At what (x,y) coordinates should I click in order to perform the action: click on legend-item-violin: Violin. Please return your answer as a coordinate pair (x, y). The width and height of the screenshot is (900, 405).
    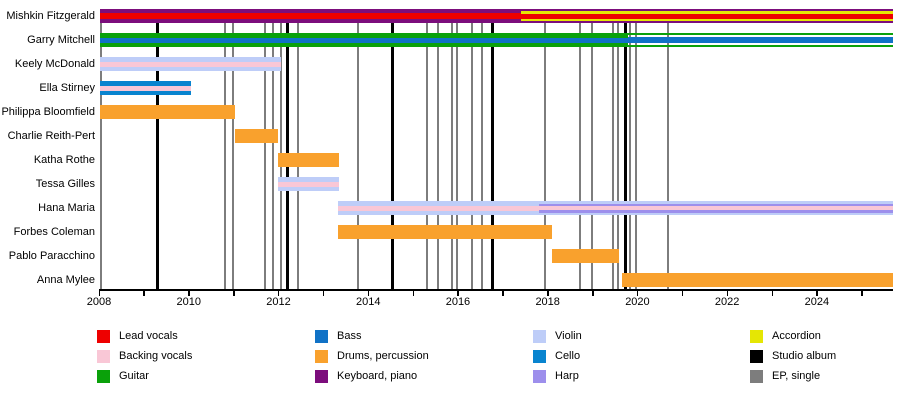
    Looking at the image, I should click on (557, 336).